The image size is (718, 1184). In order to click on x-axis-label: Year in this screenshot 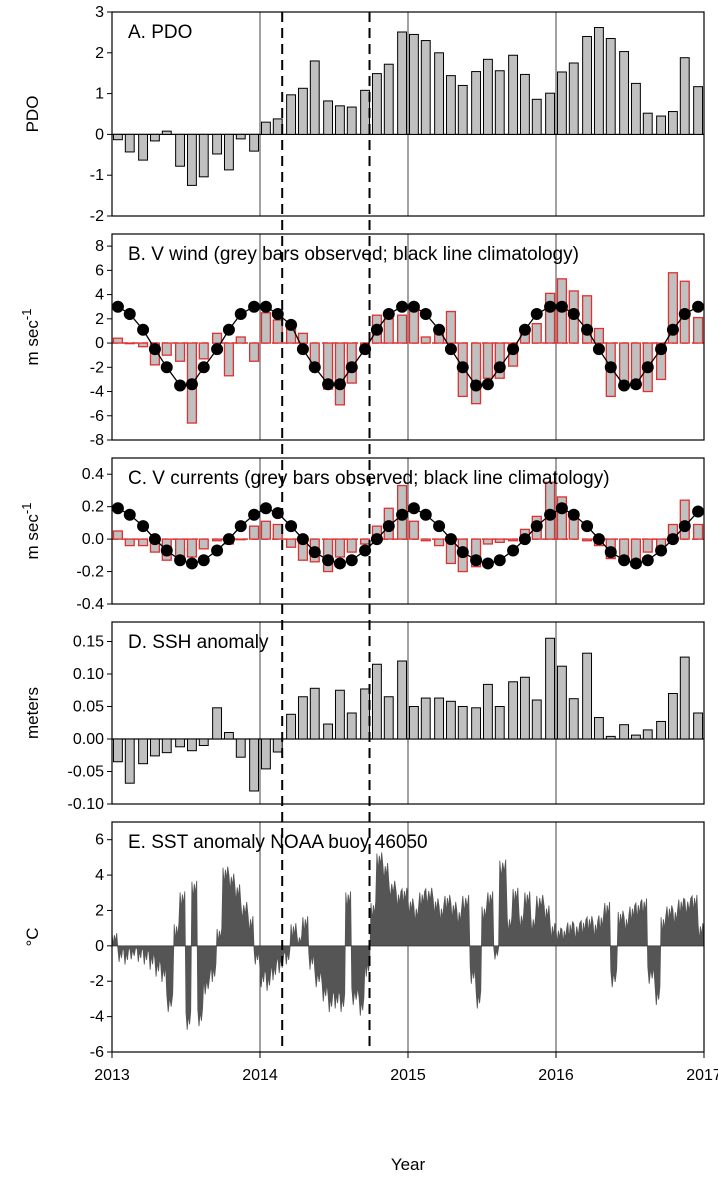, I will do `click(408, 1164)`.